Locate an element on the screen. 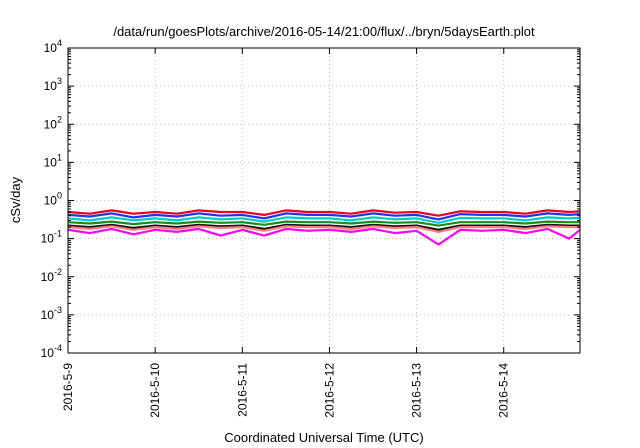 This screenshot has width=640, height=448. x-tick-label: 2016-5-11 is located at coordinates (242, 390).